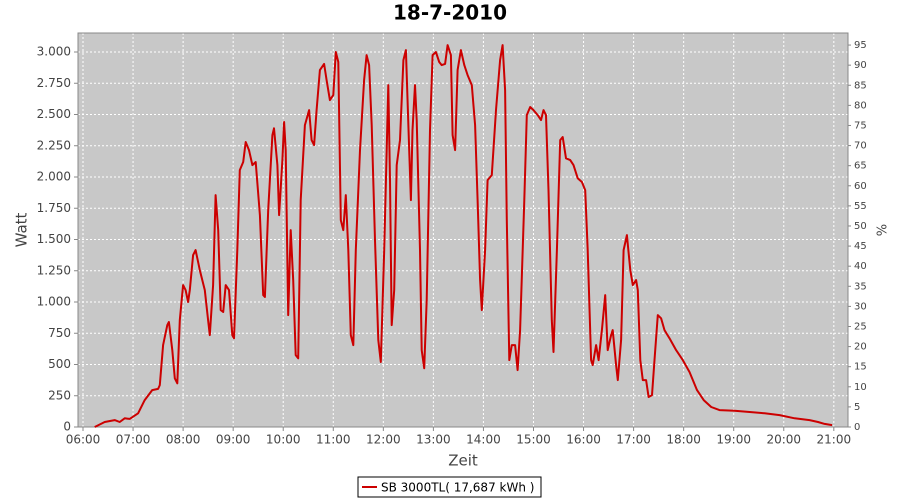 Image resolution: width=900 pixels, height=500 pixels. I want to click on y-tick-label: 0, so click(67, 427).